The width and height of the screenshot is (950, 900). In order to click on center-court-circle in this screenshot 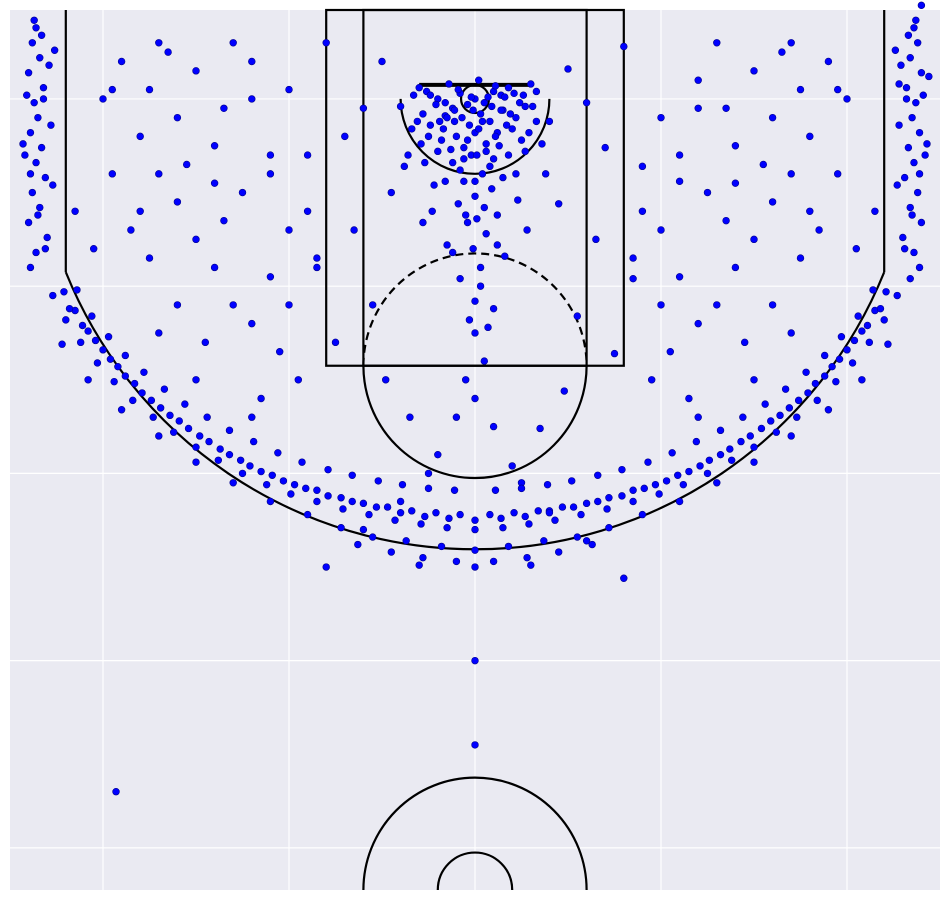, I will do `click(475, 870)`.